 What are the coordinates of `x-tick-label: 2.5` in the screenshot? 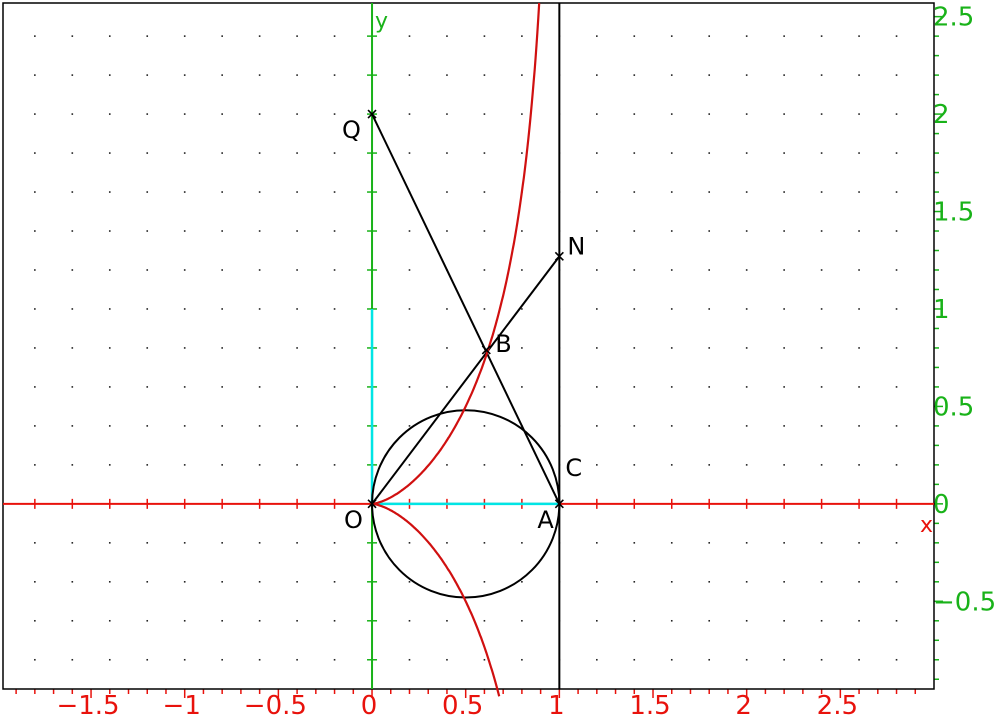 It's located at (837, 705).